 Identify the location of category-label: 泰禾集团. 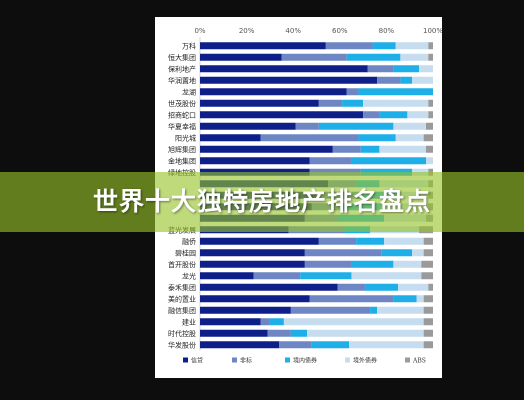
(182, 287).